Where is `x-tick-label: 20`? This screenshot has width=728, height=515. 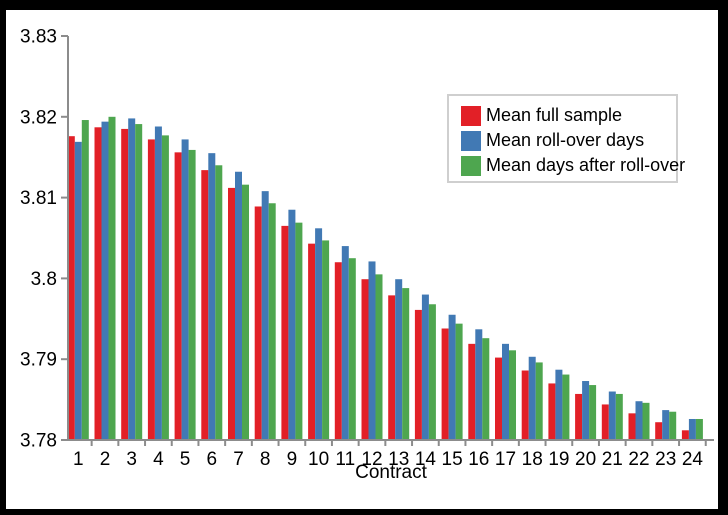
x-tick-label: 20 is located at coordinates (585, 459).